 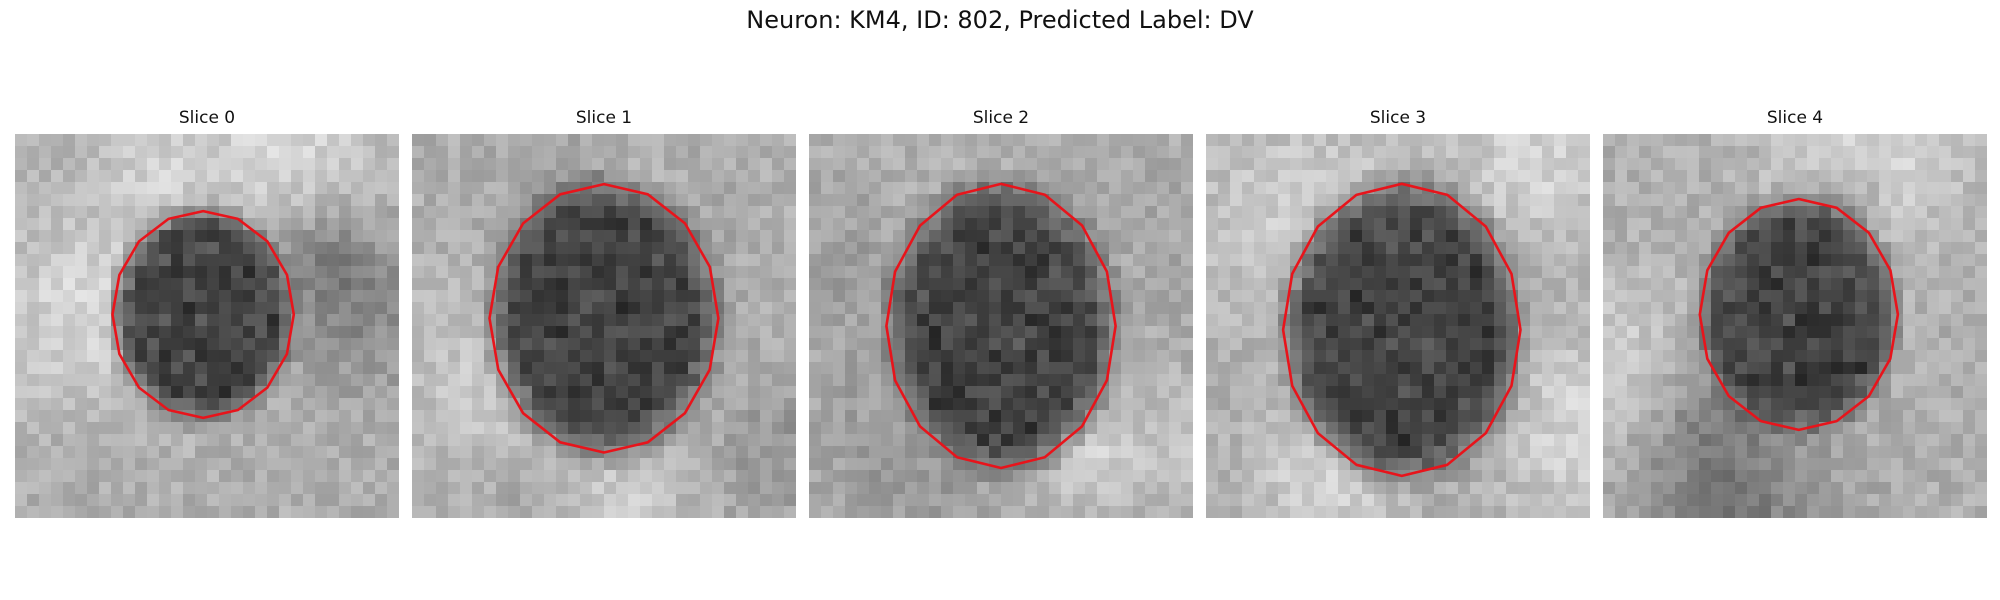 What do you see at coordinates (1398, 118) in the screenshot?
I see `slice-title-3: Slice 3` at bounding box center [1398, 118].